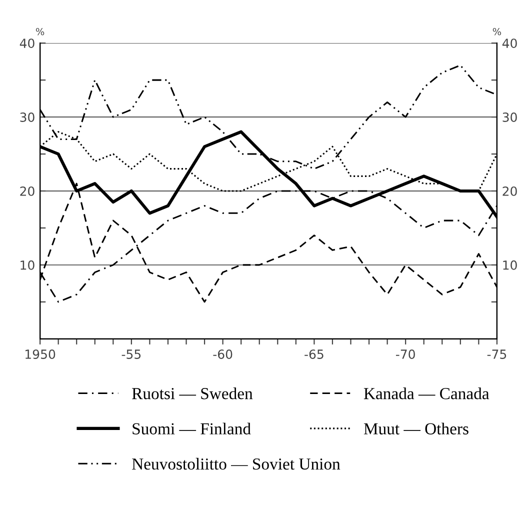 The image size is (527, 532). What do you see at coordinates (41, 354) in the screenshot?
I see `x-tick-label: 1950` at bounding box center [41, 354].